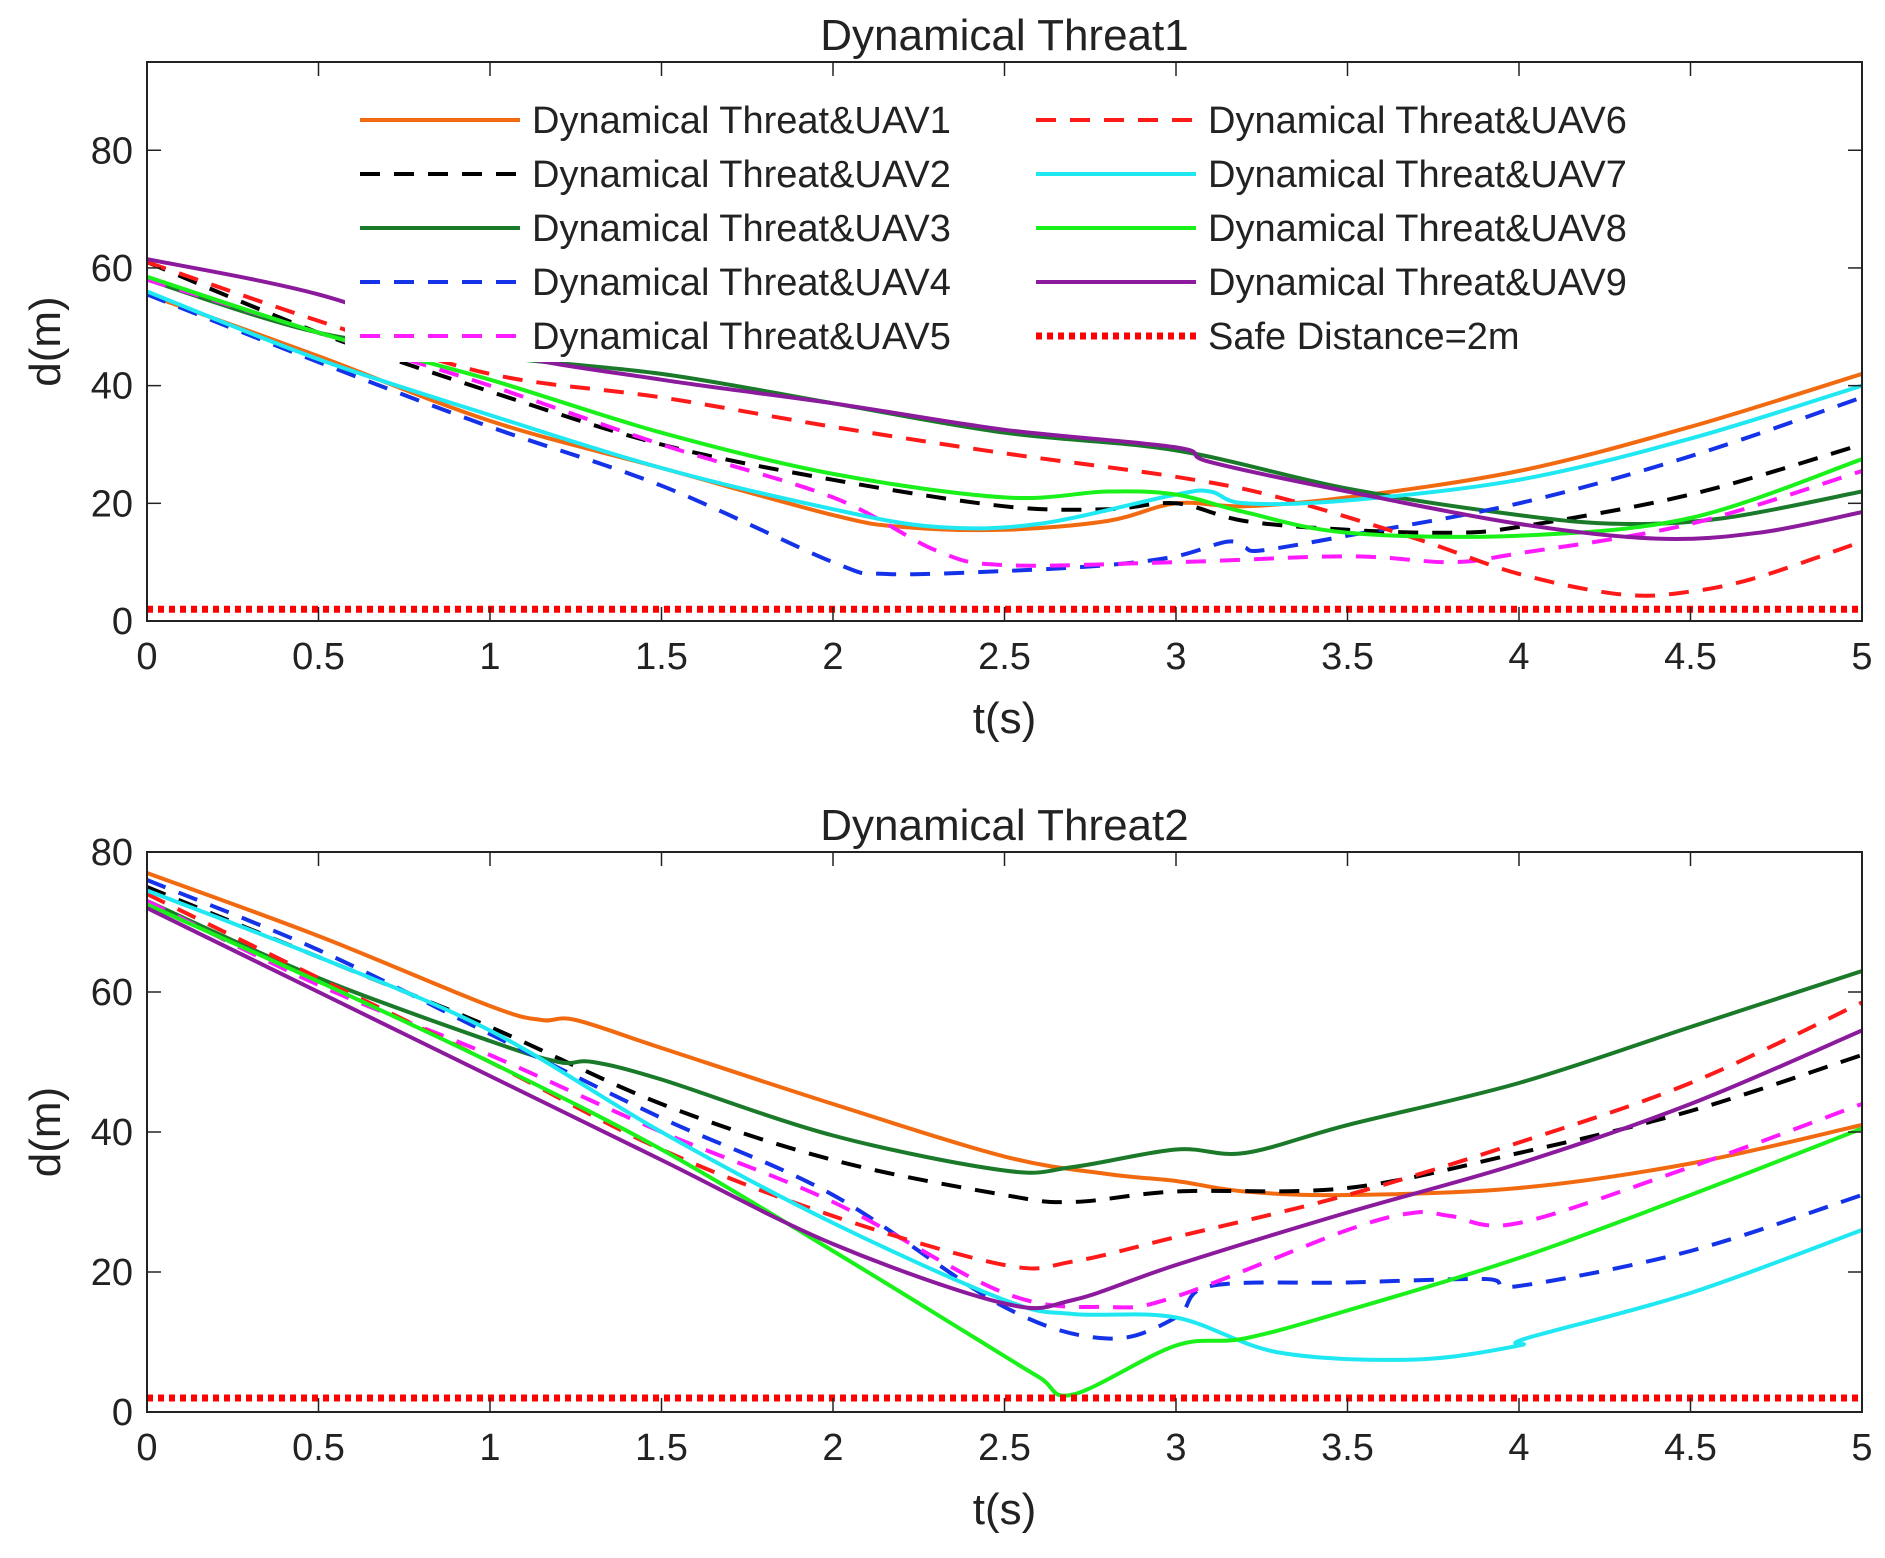 Image resolution: width=1885 pixels, height=1558 pixels. Describe the element at coordinates (741, 337) in the screenshot. I see `chart1-legend-label-dynamical-threat-uav5: Dynamical Threat&UAV5` at that location.